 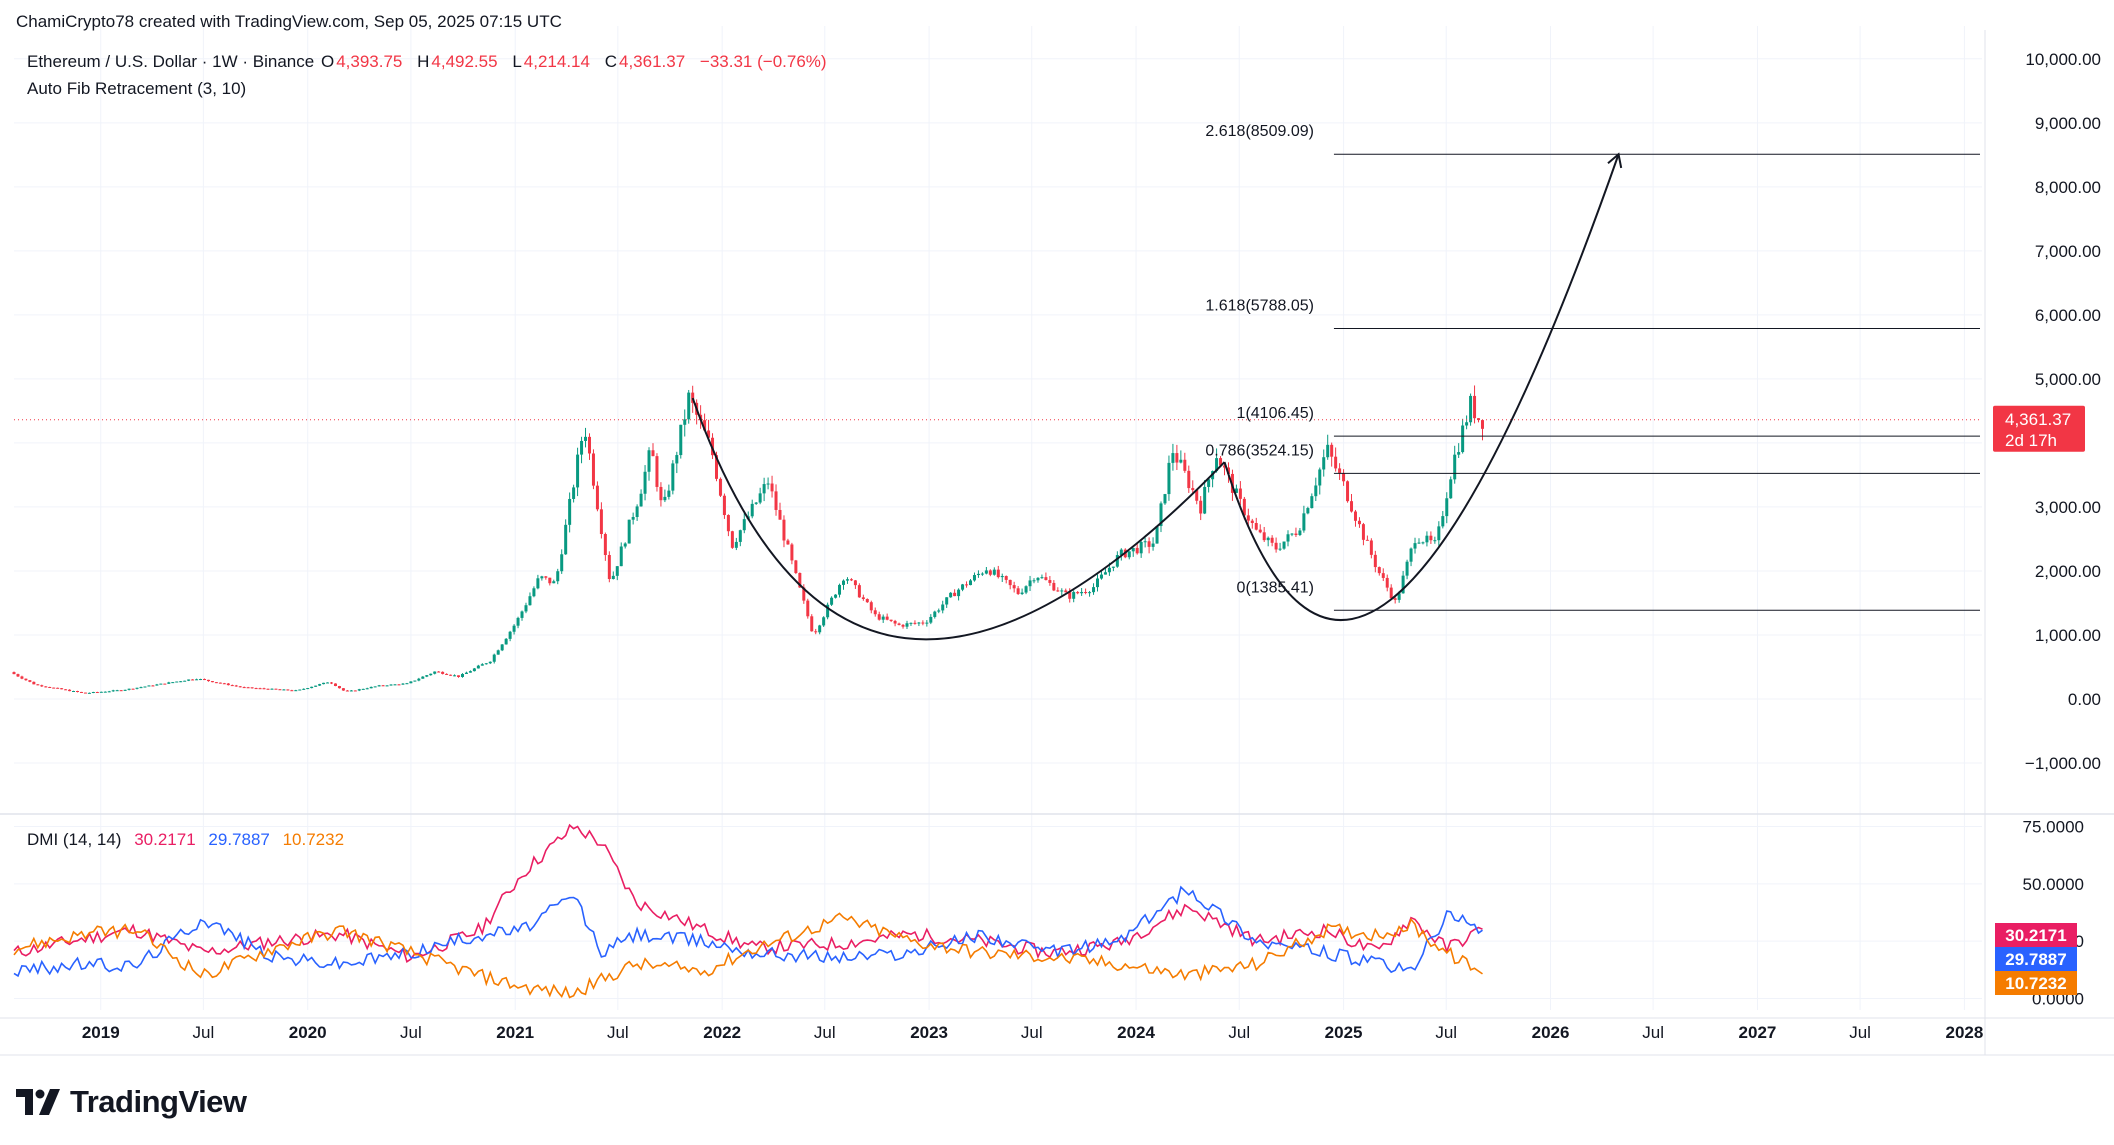 I want to click on dmi-value-3: 10.7232, so click(x=313, y=839).